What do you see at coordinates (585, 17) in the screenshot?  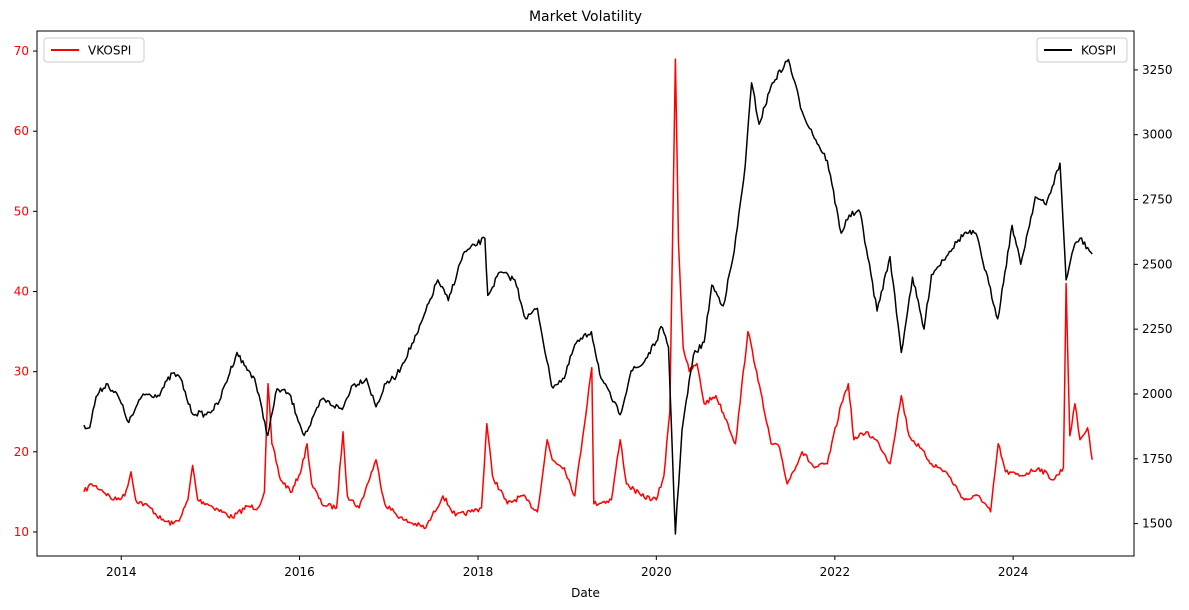 I see `chart-title: Market Volatility` at bounding box center [585, 17].